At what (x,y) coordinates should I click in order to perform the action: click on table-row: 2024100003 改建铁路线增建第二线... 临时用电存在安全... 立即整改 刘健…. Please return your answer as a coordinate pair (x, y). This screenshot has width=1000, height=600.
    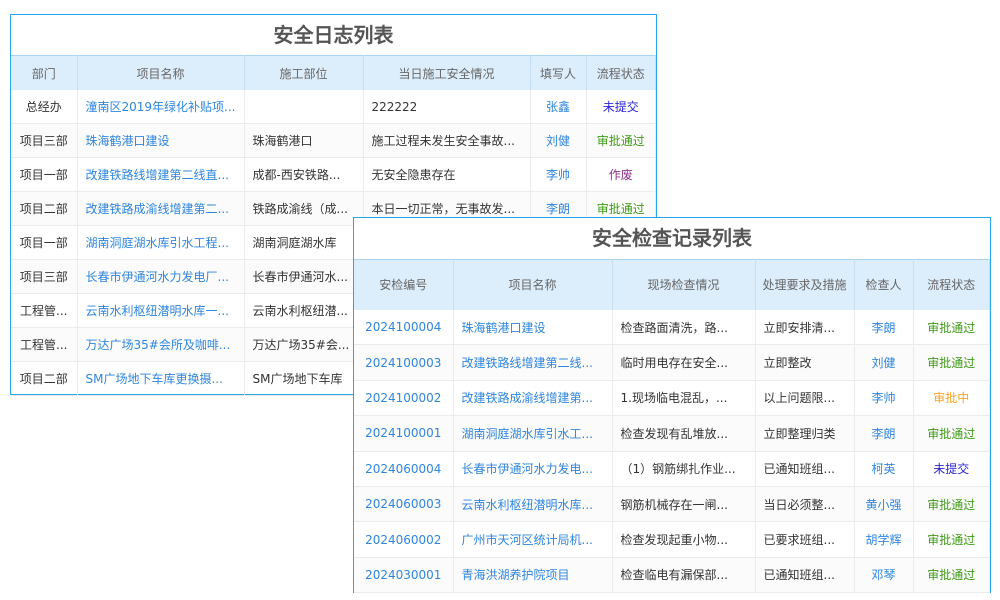
    Looking at the image, I should click on (672, 362).